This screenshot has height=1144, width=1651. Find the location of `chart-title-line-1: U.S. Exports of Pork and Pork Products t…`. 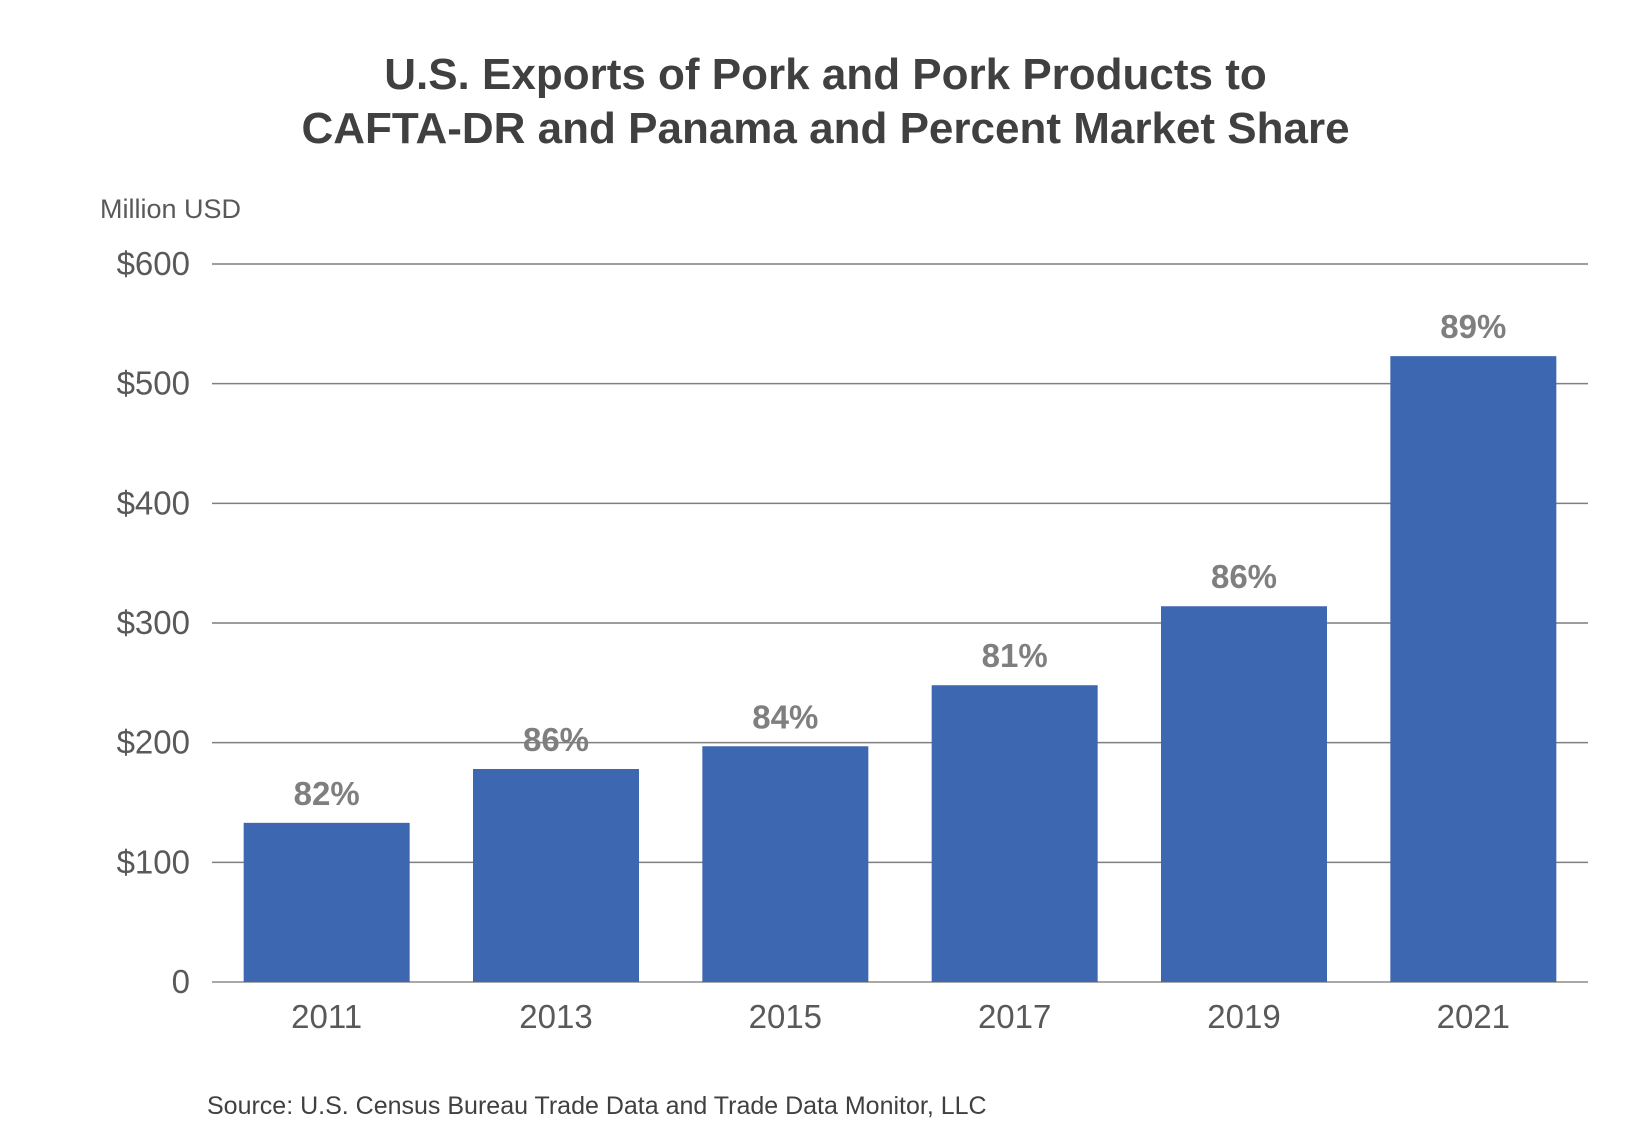

chart-title-line-1: U.S. Exports of Pork and Pork Products t… is located at coordinates (825, 74).